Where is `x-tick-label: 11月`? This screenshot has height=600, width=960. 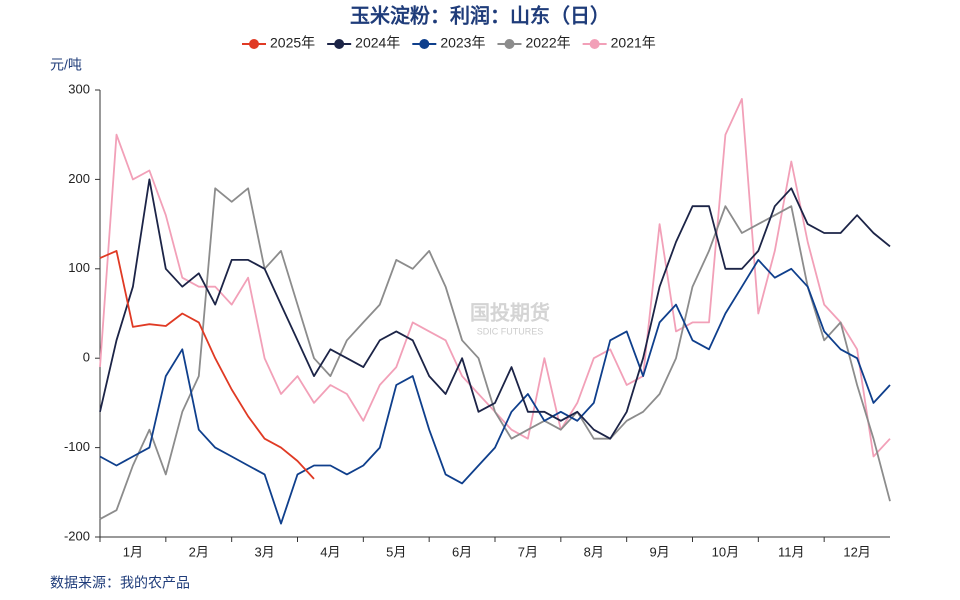 x-tick-label: 11月 is located at coordinates (791, 551).